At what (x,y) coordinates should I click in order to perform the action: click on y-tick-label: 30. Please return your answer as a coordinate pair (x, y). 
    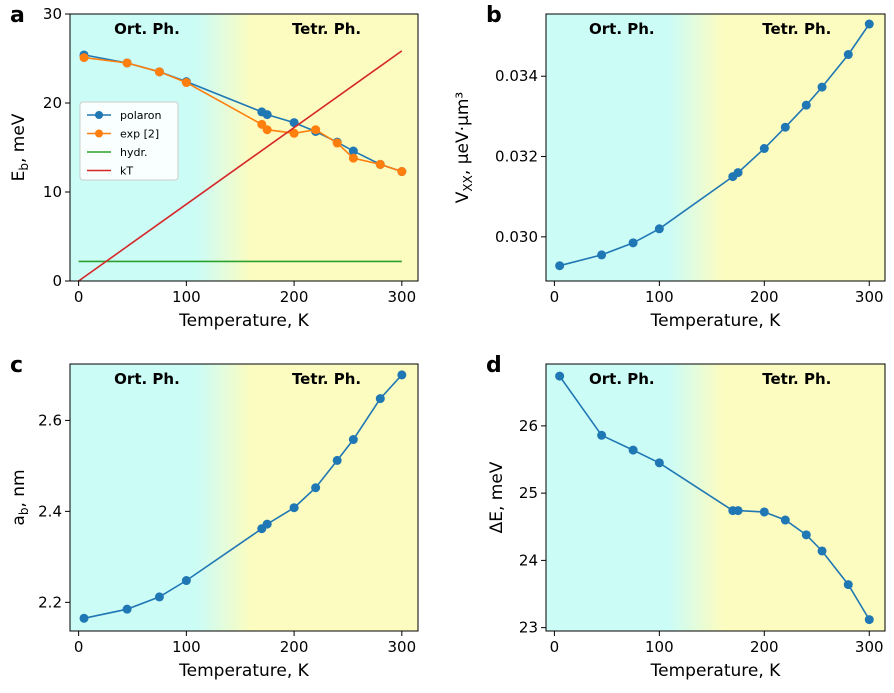
    Looking at the image, I should click on (52, 14).